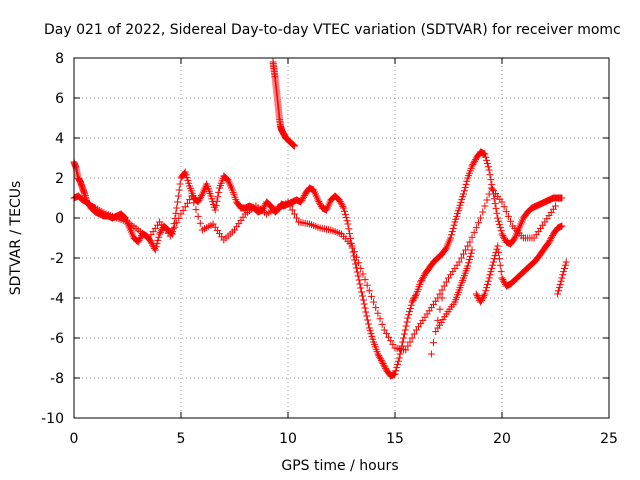 The width and height of the screenshot is (640, 480). I want to click on x-tick-label: 20, so click(502, 439).